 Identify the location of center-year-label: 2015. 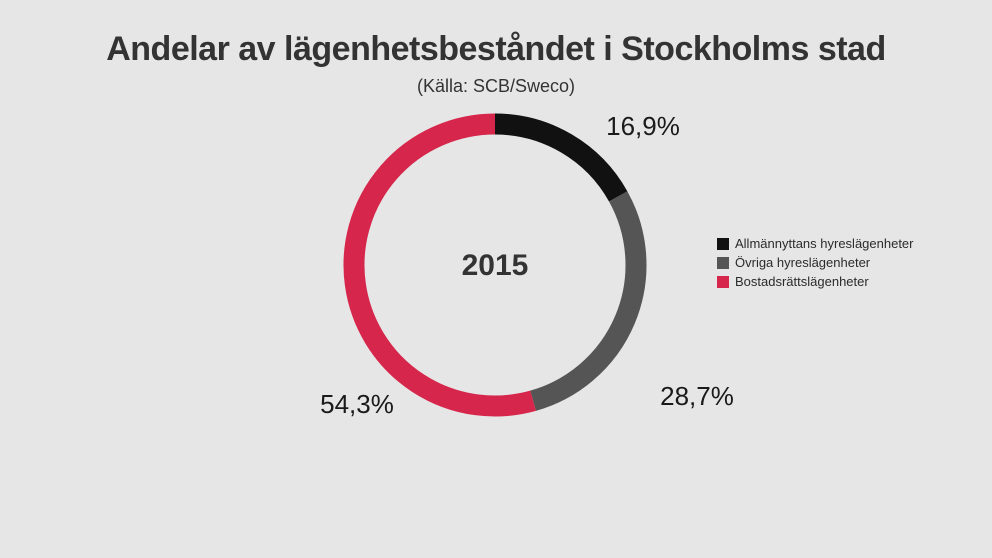
(495, 265).